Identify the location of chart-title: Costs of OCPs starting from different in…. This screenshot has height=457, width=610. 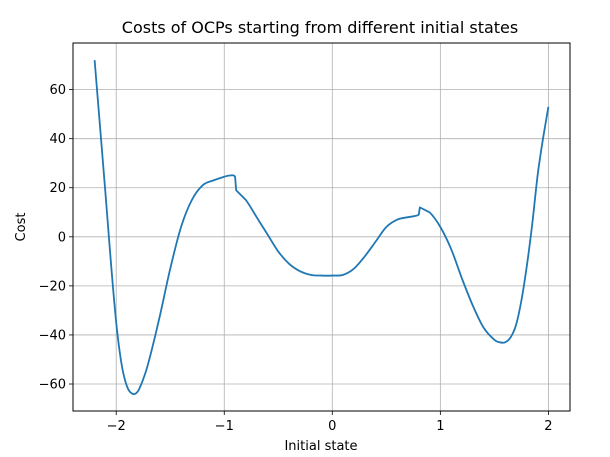
(320, 27).